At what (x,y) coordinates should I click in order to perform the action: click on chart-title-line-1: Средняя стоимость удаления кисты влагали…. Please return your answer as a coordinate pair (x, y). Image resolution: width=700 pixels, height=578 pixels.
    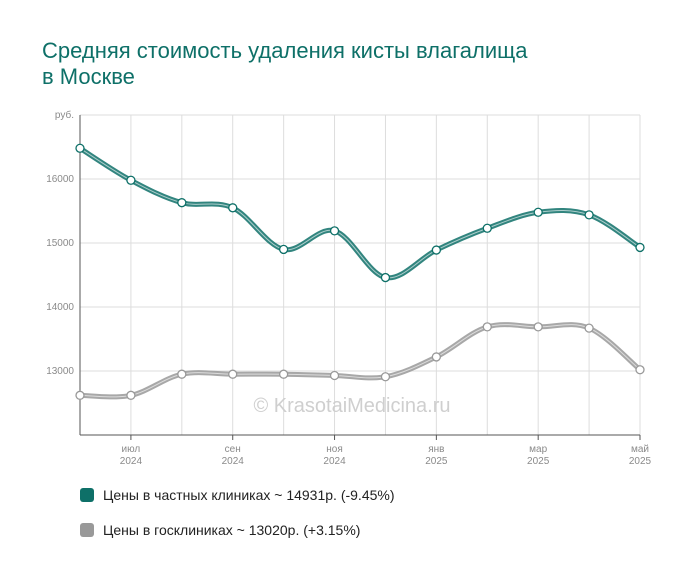
    Looking at the image, I should click on (285, 50).